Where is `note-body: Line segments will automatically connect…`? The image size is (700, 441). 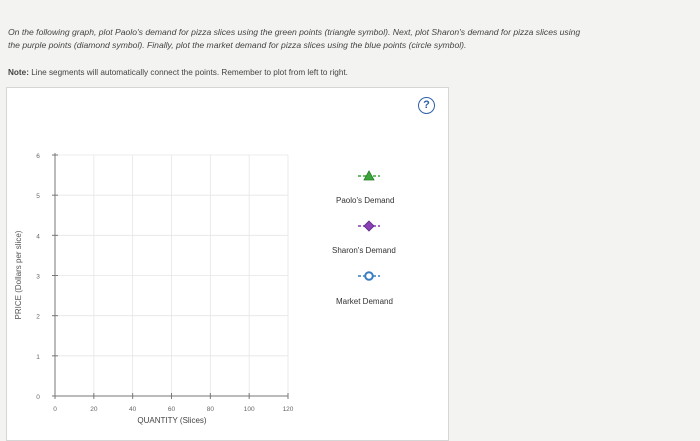 note-body: Line segments will automatically connect… is located at coordinates (189, 72).